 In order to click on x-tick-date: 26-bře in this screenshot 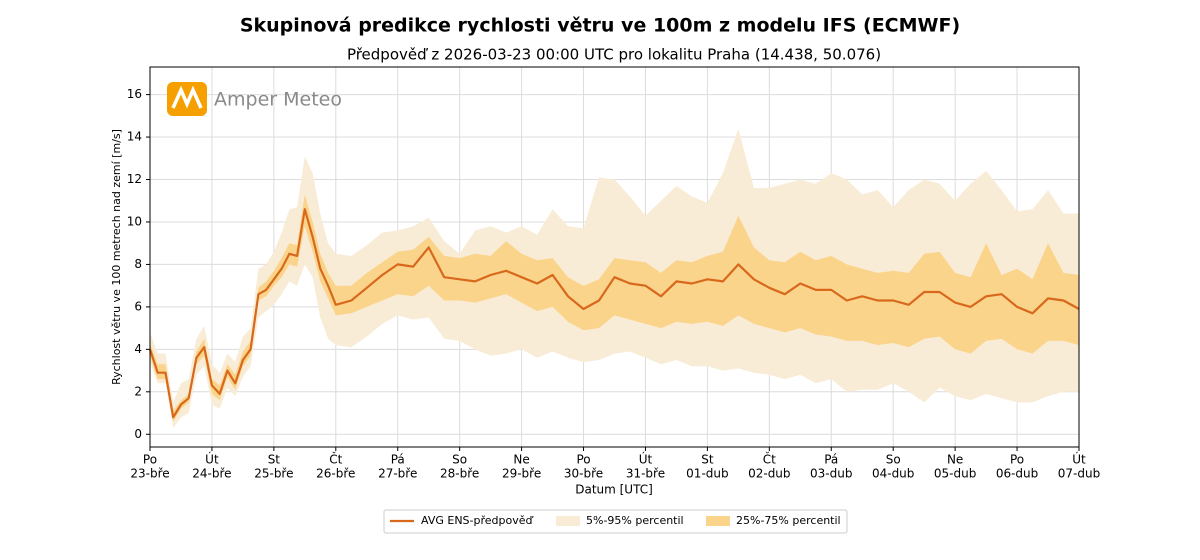, I will do `click(335, 474)`.